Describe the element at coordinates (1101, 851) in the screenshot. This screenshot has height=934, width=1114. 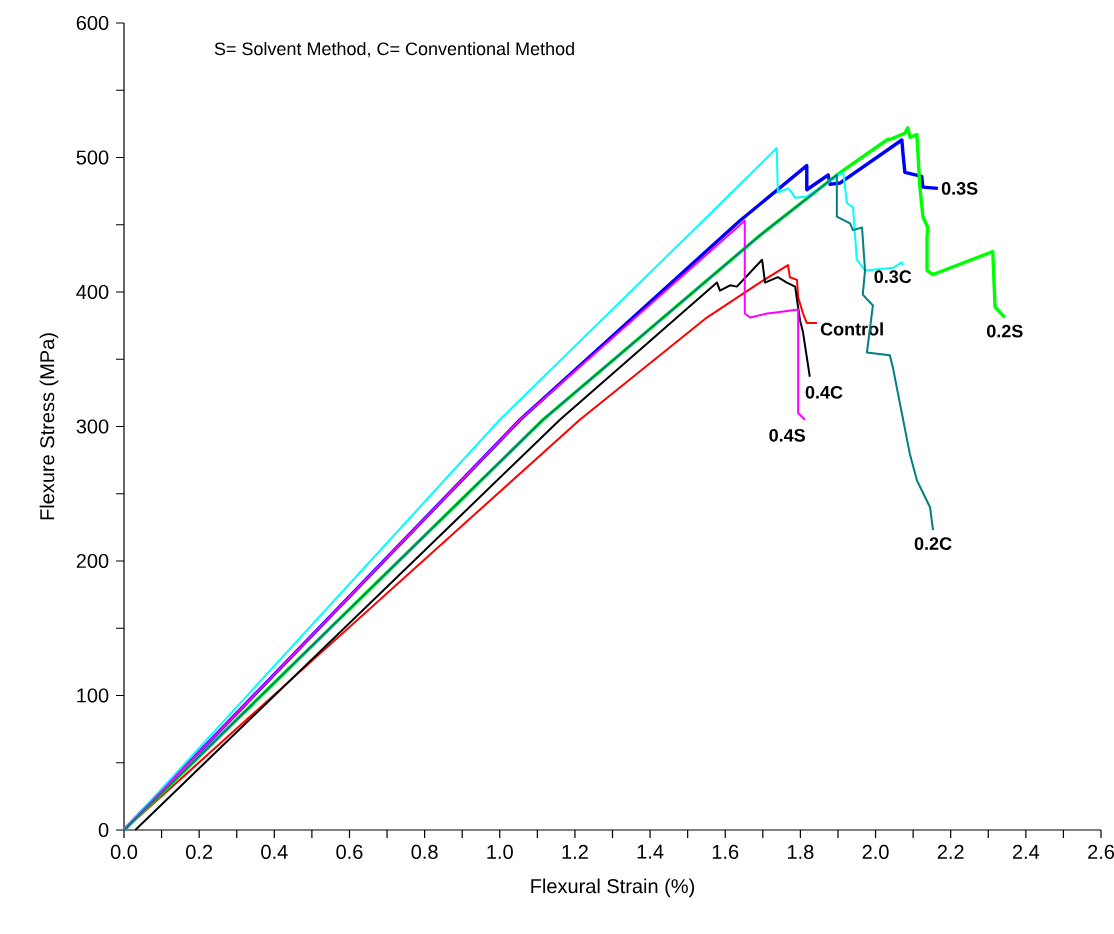
I see `x-tick-label: 2.6` at that location.